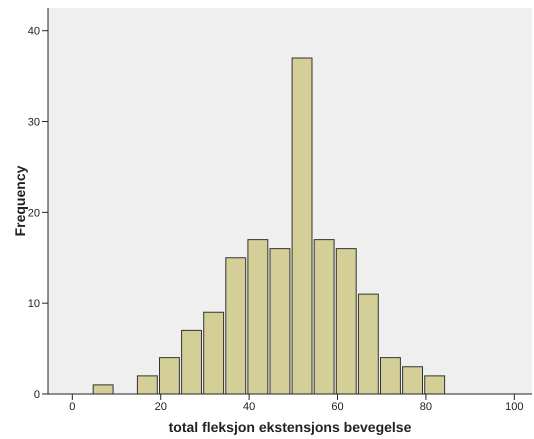 The image size is (534, 439). What do you see at coordinates (72, 406) in the screenshot?
I see `x-tick-label: 0` at bounding box center [72, 406].